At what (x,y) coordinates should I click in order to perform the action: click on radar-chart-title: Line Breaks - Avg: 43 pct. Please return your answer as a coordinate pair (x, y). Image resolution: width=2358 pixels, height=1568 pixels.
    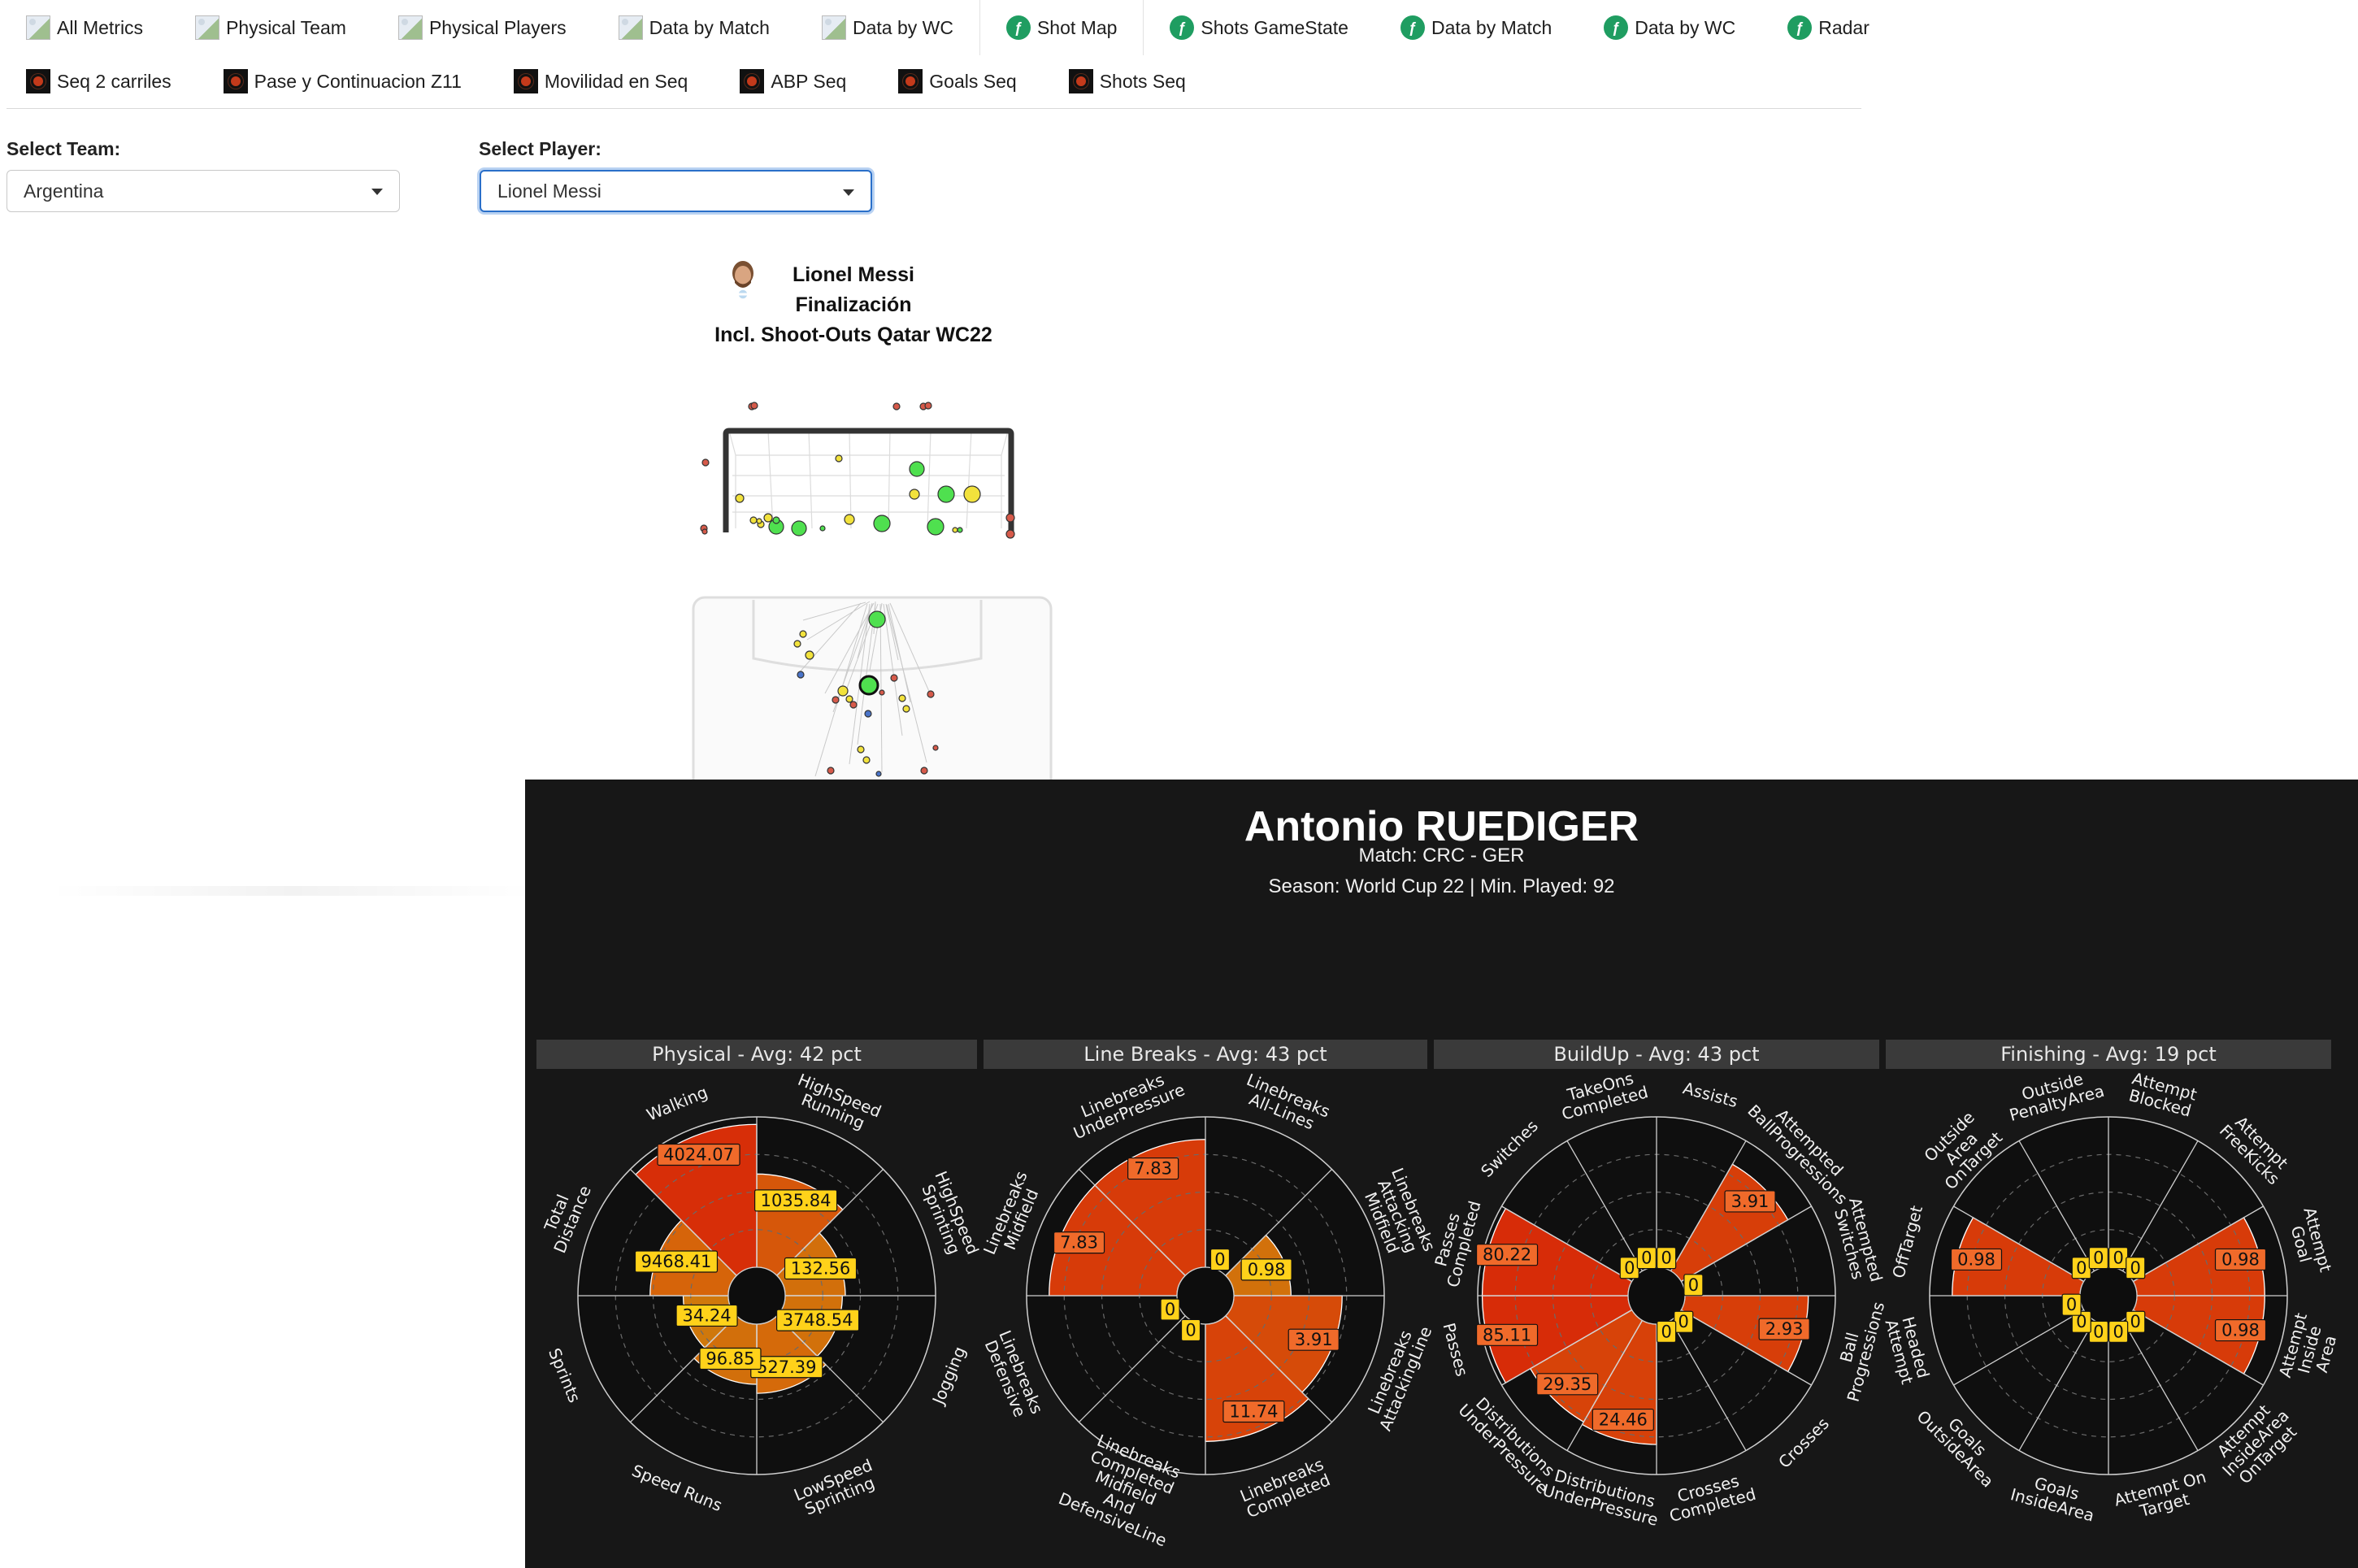
    Looking at the image, I should click on (1205, 1054).